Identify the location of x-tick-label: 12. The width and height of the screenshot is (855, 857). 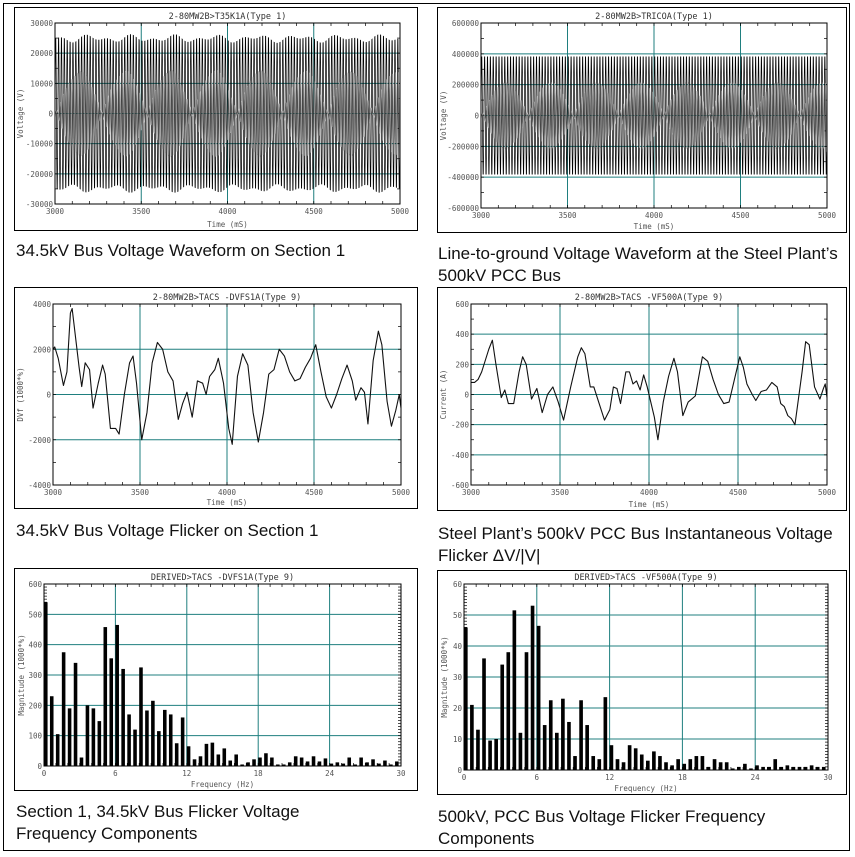
(186, 773).